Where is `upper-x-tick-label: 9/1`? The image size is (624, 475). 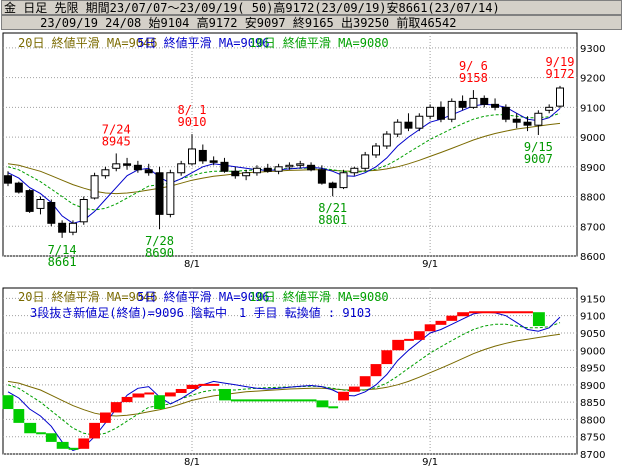
upper-x-tick-label: 9/1 is located at coordinates (430, 264).